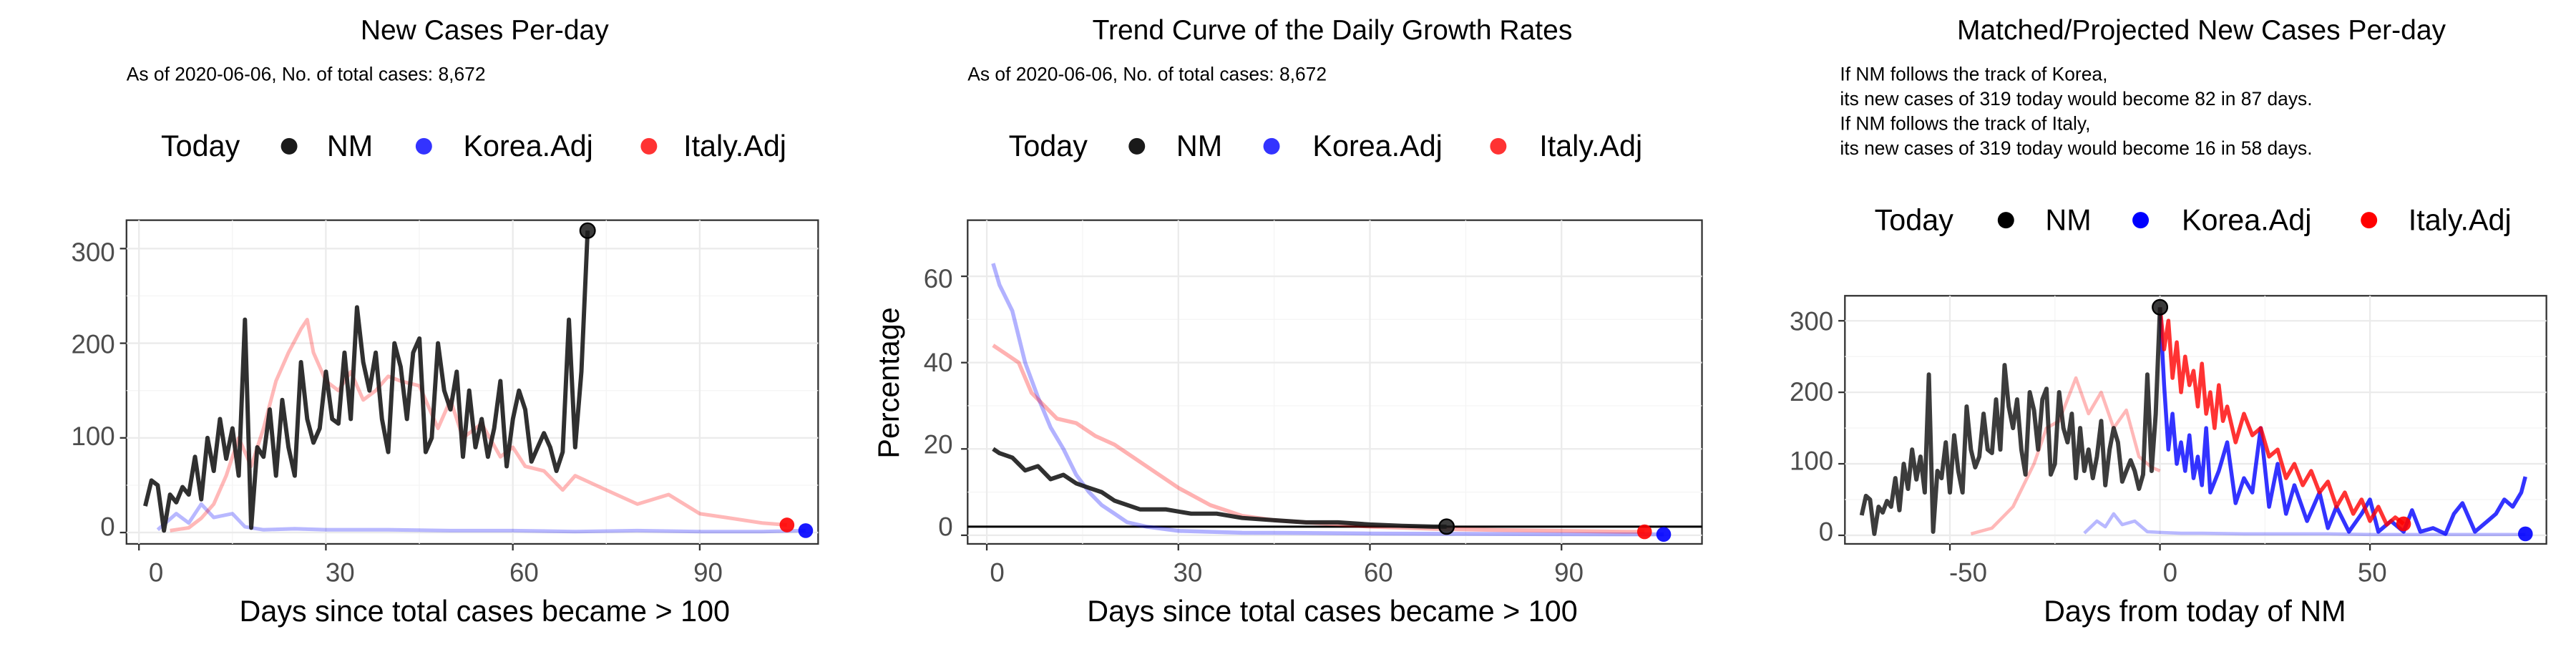  I want to click on chart-3-ytick: 0, so click(1826, 531).